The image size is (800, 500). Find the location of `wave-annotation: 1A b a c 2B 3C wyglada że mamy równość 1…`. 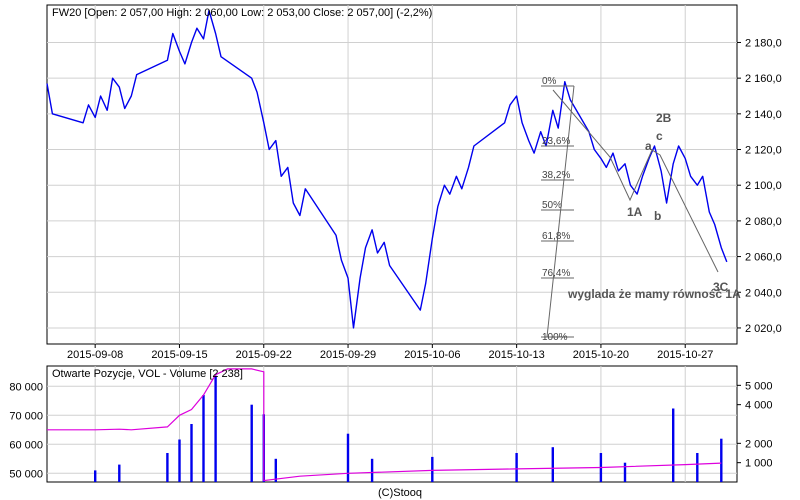

wave-annotation: 1A b a c 2B 3C wyglada że mamy równość 1… is located at coordinates (646, 195).